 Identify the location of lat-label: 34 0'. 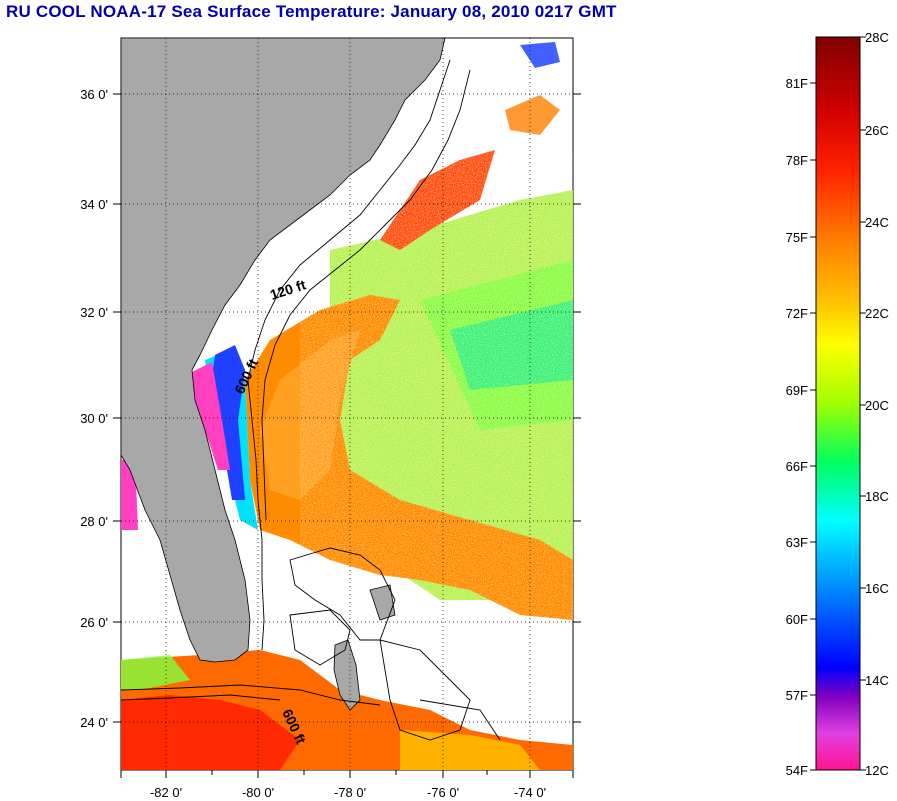
(94, 204).